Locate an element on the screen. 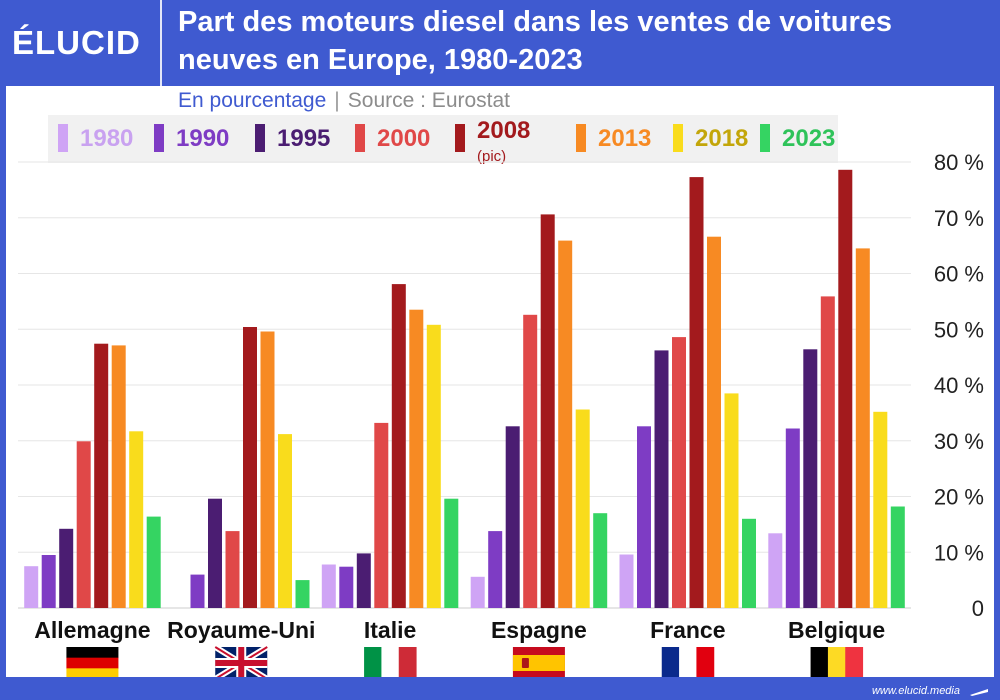 The height and width of the screenshot is (700, 1000). y-tick-label: 50 % is located at coordinates (959, 329).